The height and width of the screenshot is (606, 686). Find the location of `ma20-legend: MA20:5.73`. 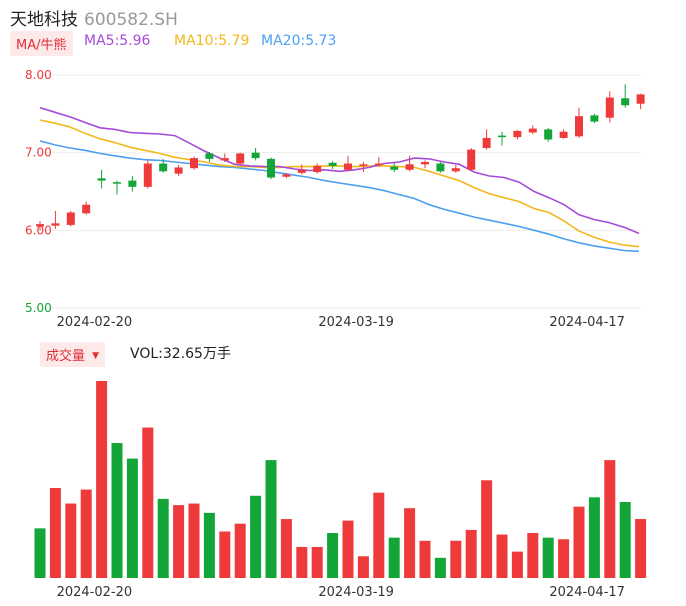

ma20-legend: MA20:5.73 is located at coordinates (299, 41).